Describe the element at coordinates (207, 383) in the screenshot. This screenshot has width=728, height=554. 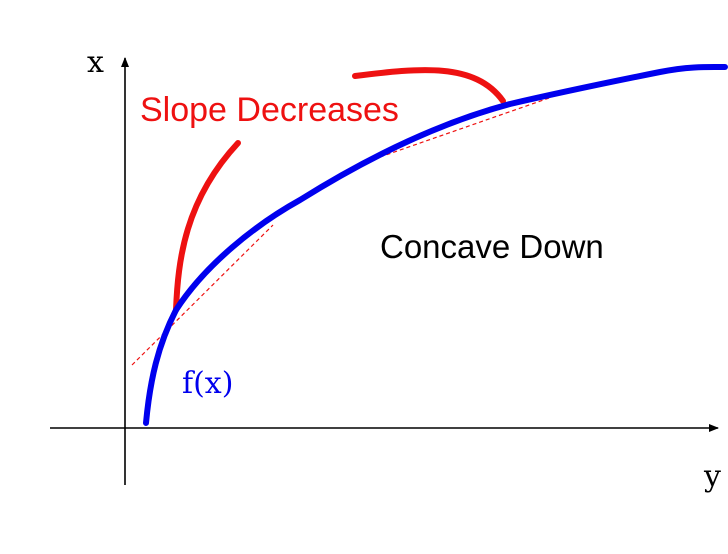
I see `function-label: f(x)` at that location.